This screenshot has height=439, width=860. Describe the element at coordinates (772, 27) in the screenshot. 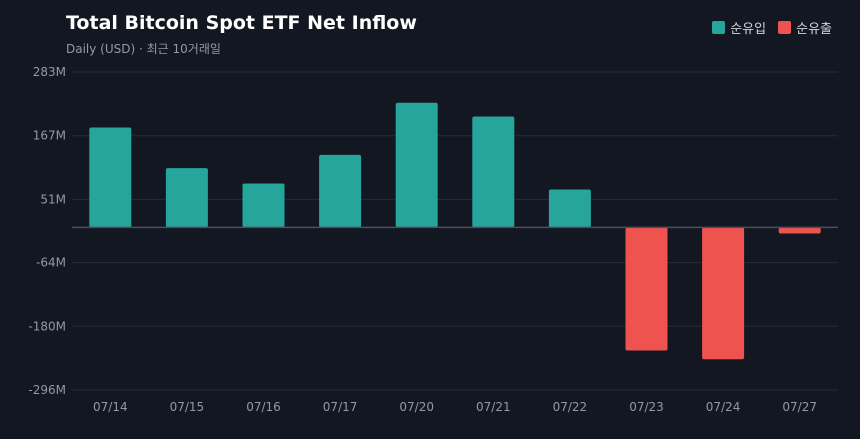

I see `legend: 순유입 순유출` at that location.